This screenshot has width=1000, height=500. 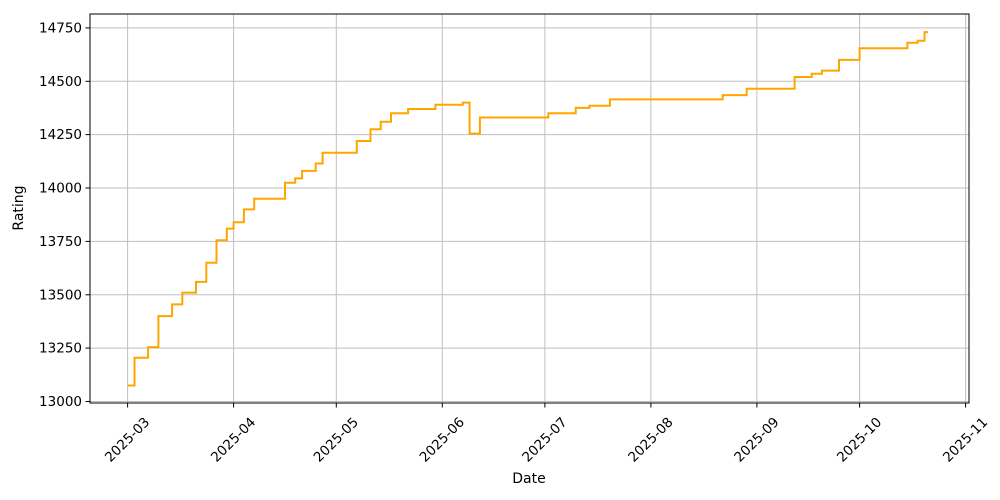 What do you see at coordinates (756, 439) in the screenshot?
I see `x-tick-label: 2025-09` at bounding box center [756, 439].